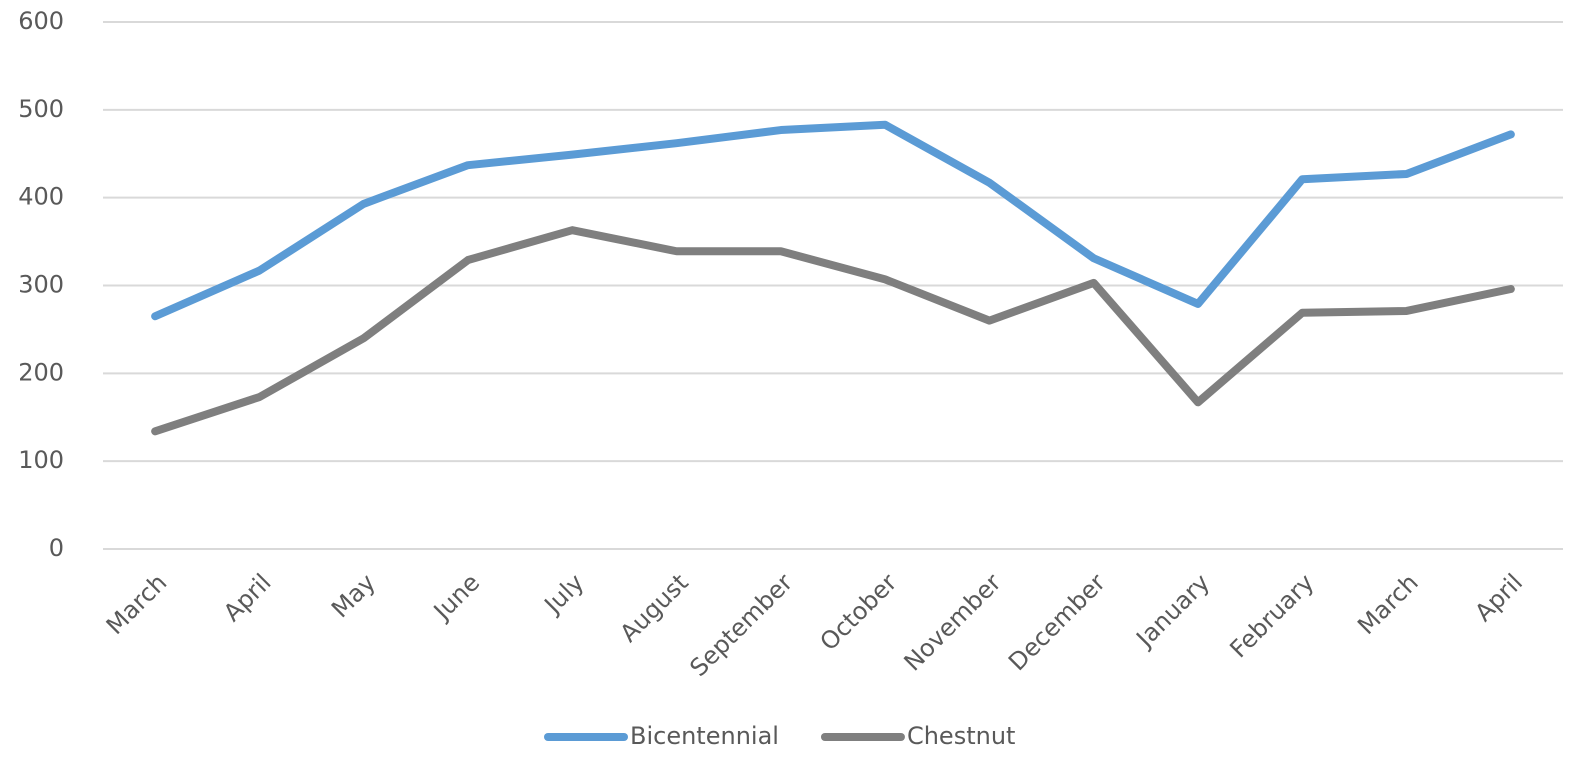 This screenshot has height=763, width=1585. What do you see at coordinates (654, 607) in the screenshot?
I see `x-tick-label: August` at bounding box center [654, 607].